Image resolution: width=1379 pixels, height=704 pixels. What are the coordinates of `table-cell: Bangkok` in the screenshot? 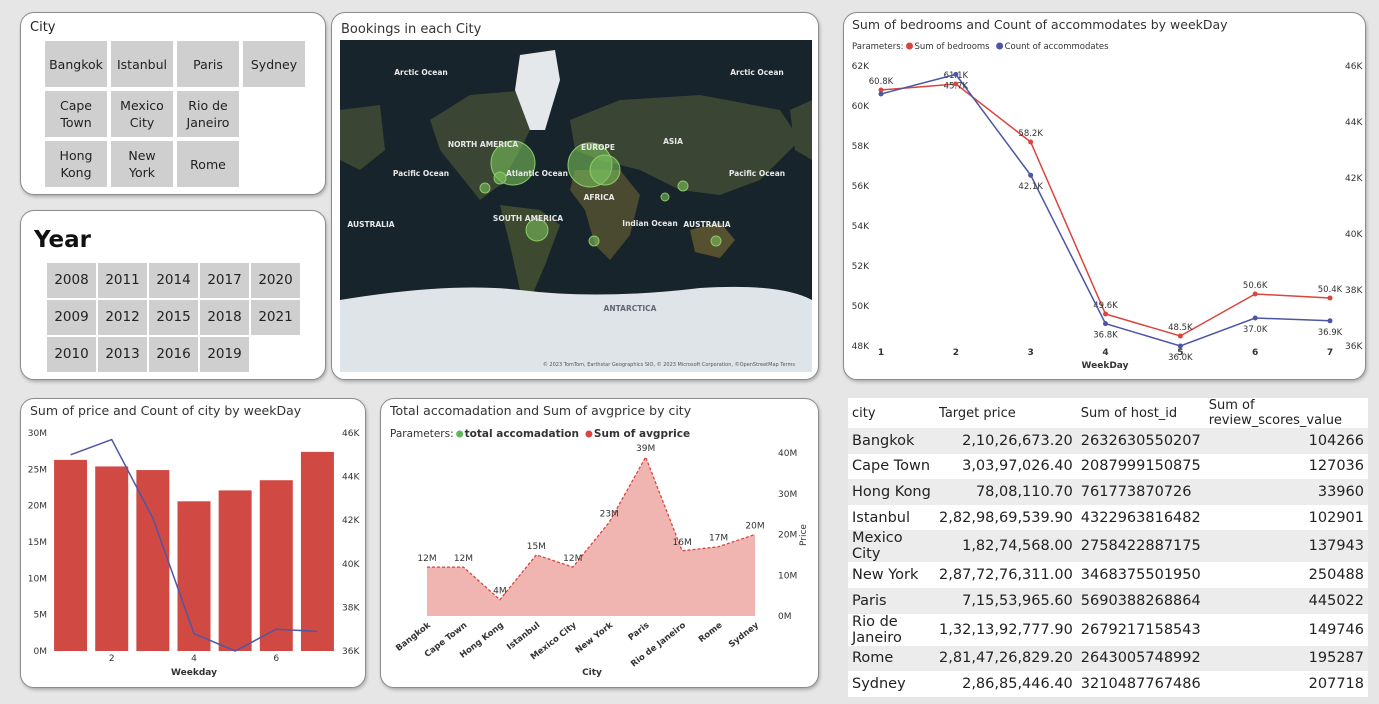 It's located at (892, 441).